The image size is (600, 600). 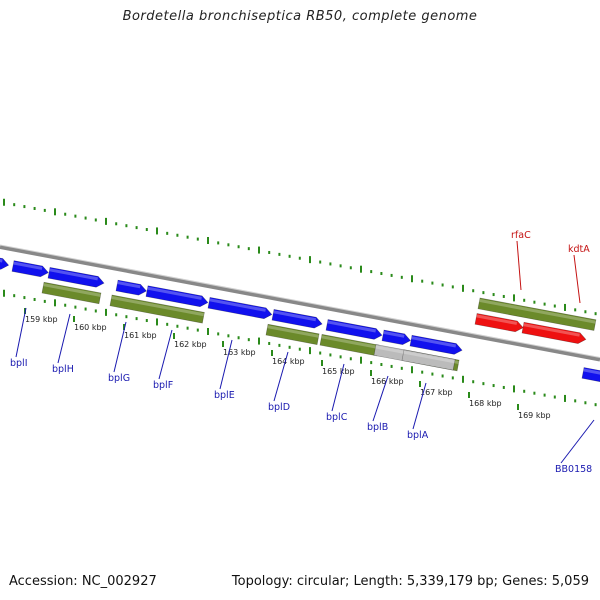 I want to click on gene-label-bplh: bplH, so click(x=63, y=369).